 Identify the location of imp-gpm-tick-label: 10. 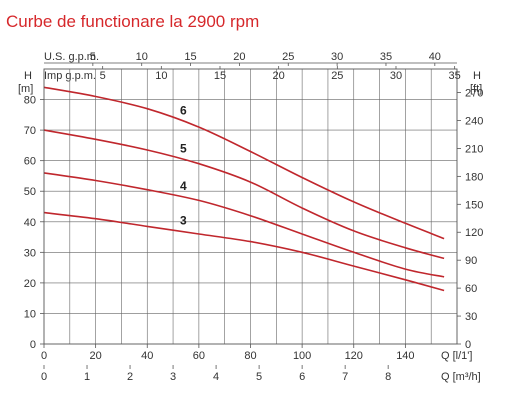
(161, 76).